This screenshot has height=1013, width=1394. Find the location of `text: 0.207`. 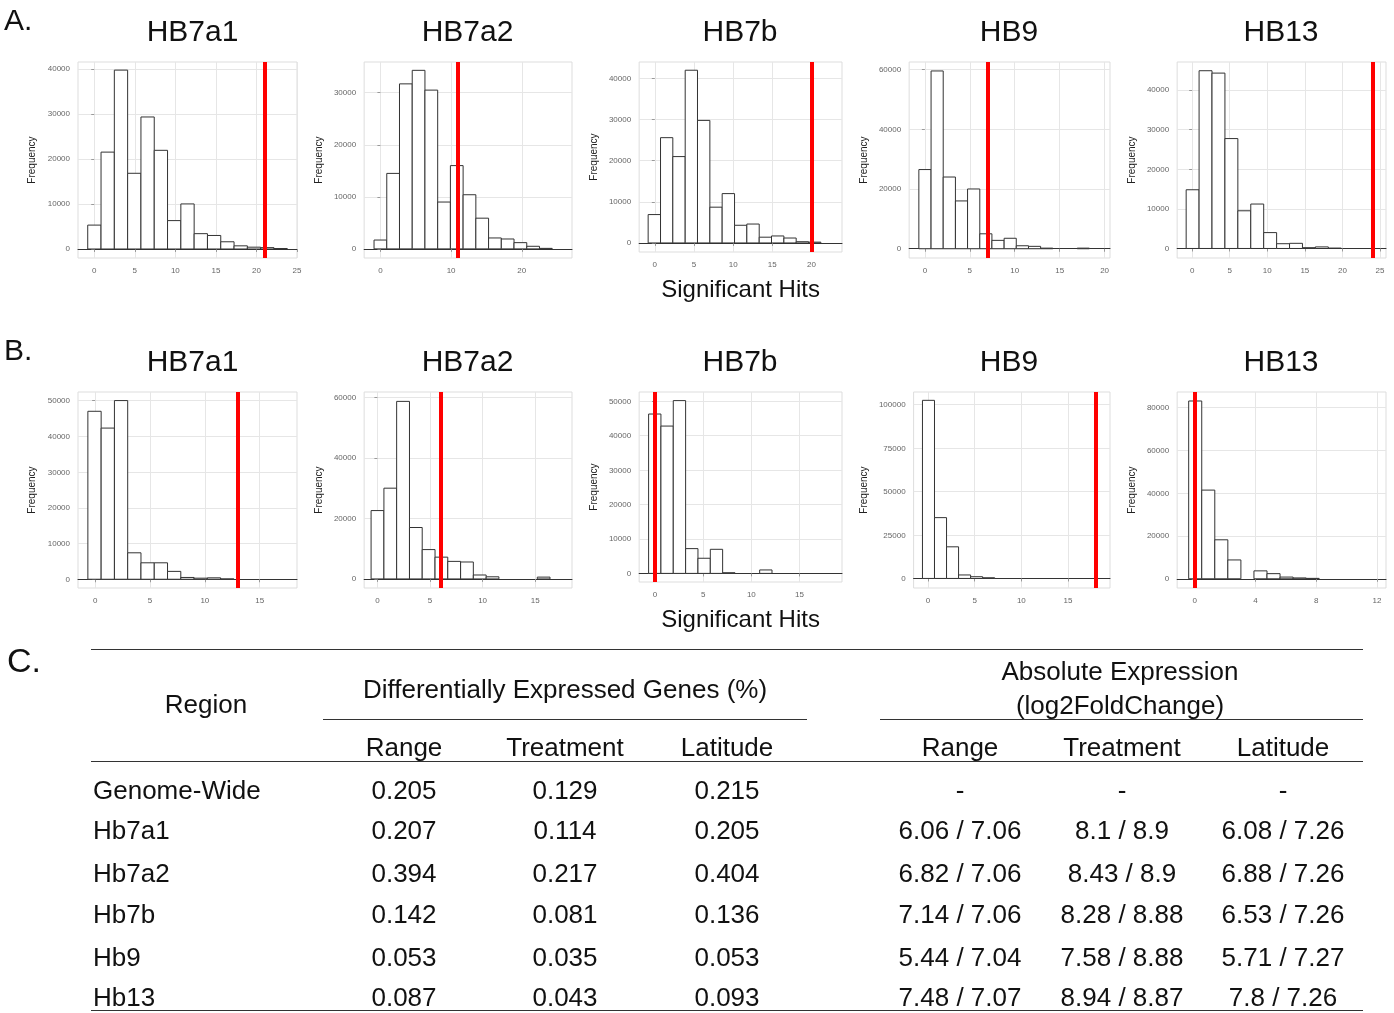

text: 0.207 is located at coordinates (404, 830).